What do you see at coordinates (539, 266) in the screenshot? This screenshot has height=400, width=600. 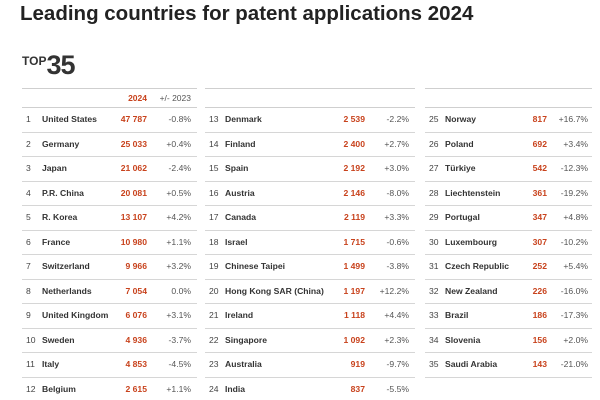 I see `applications-value: 252` at bounding box center [539, 266].